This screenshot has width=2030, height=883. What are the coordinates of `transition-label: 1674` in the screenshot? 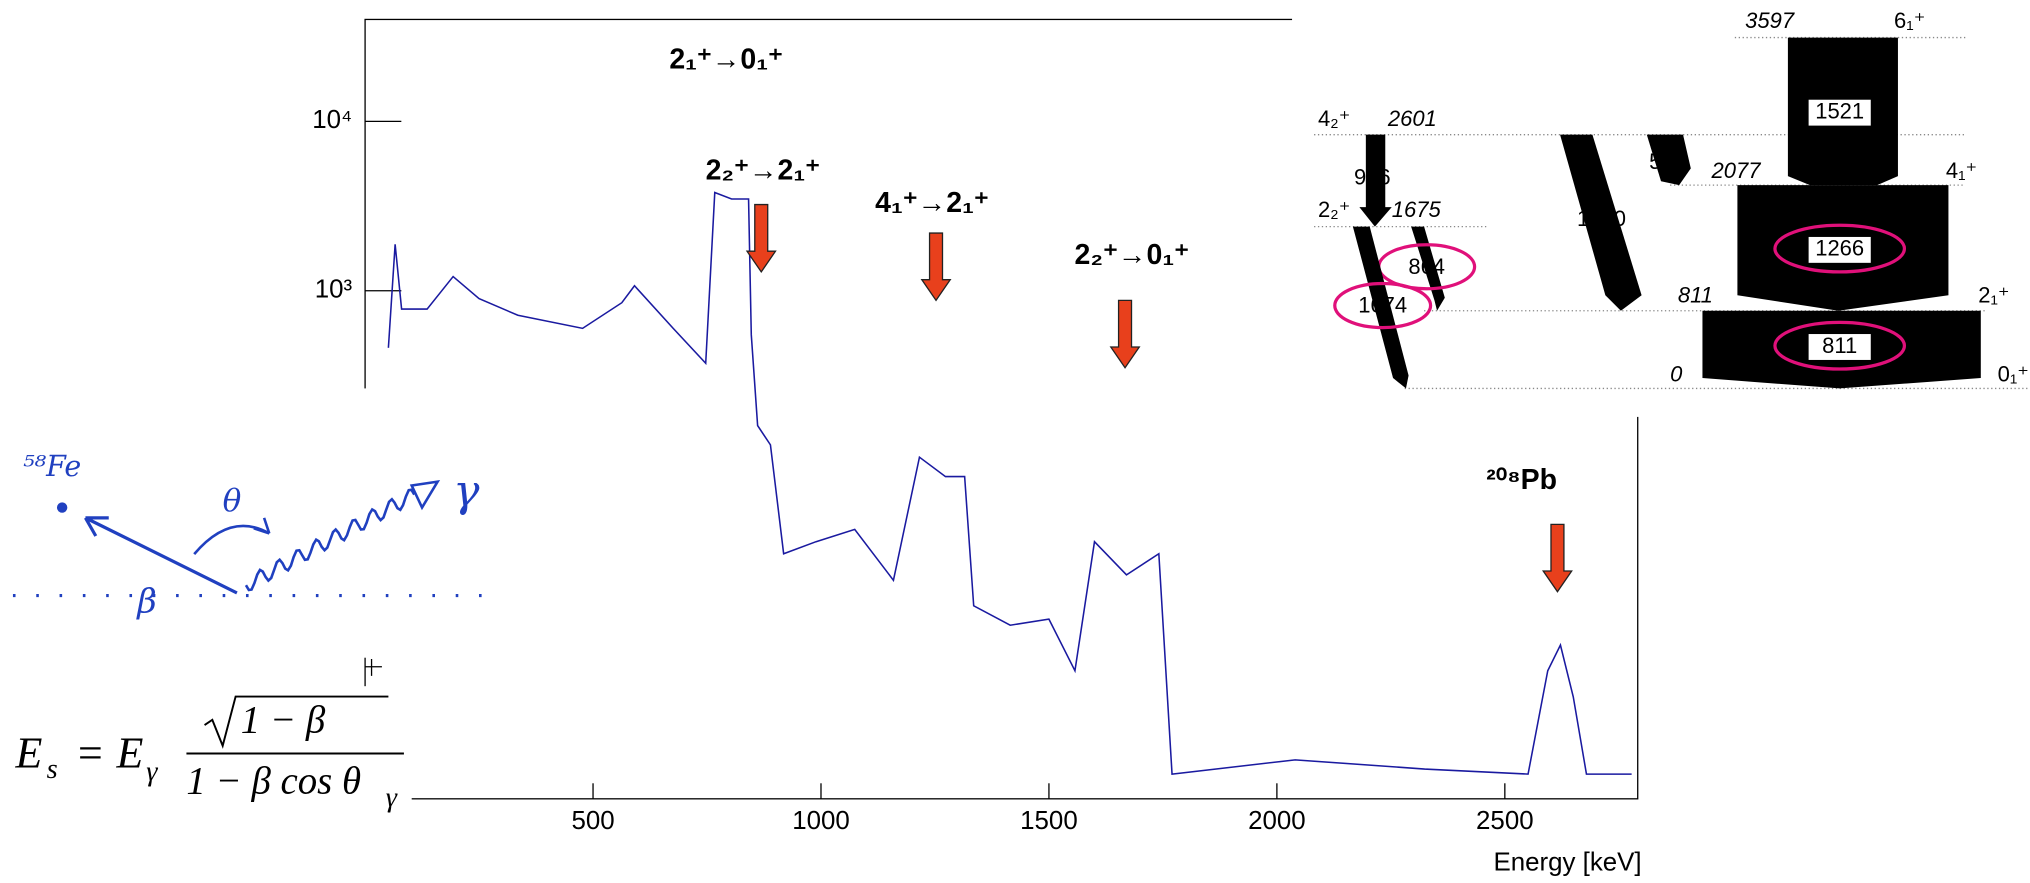 It's located at (1382, 305).